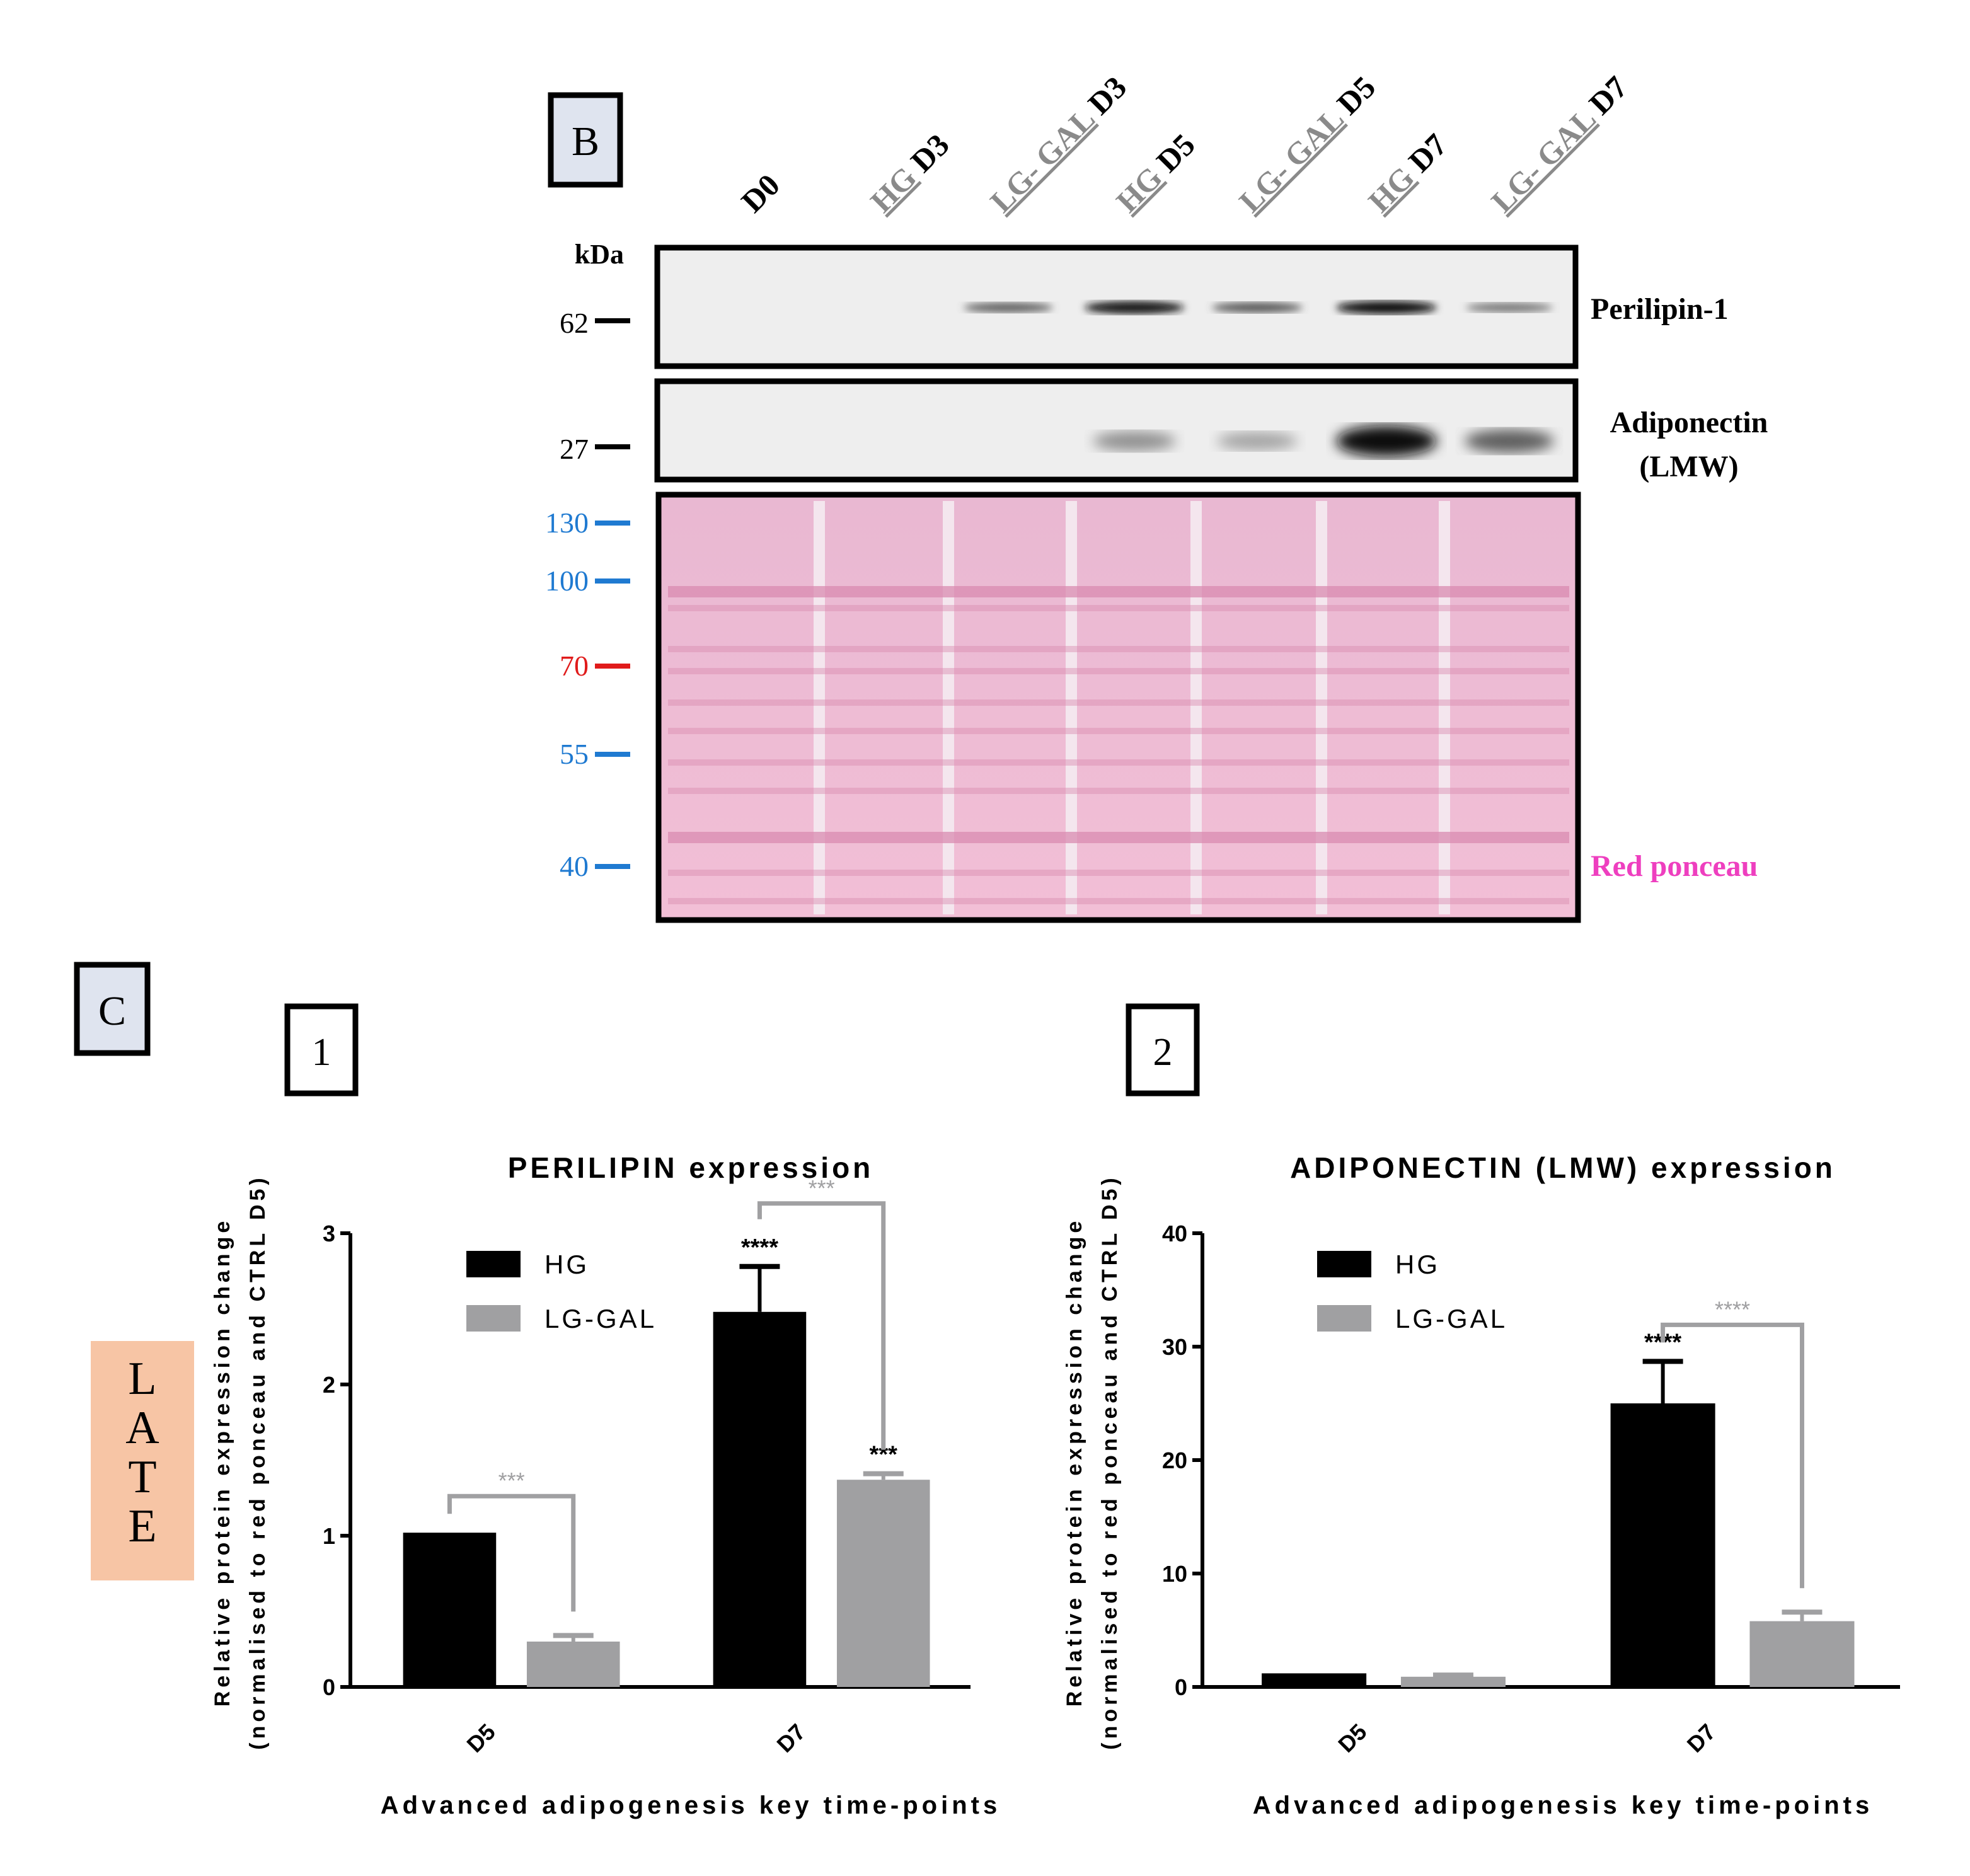  I want to click on ponceau-membrane, so click(1118, 707).